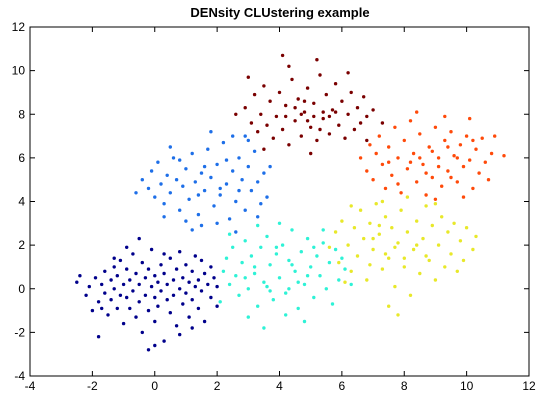 The height and width of the screenshot is (400, 549). What do you see at coordinates (19, 332) in the screenshot?
I see `y-tick-label: -2` at bounding box center [19, 332].